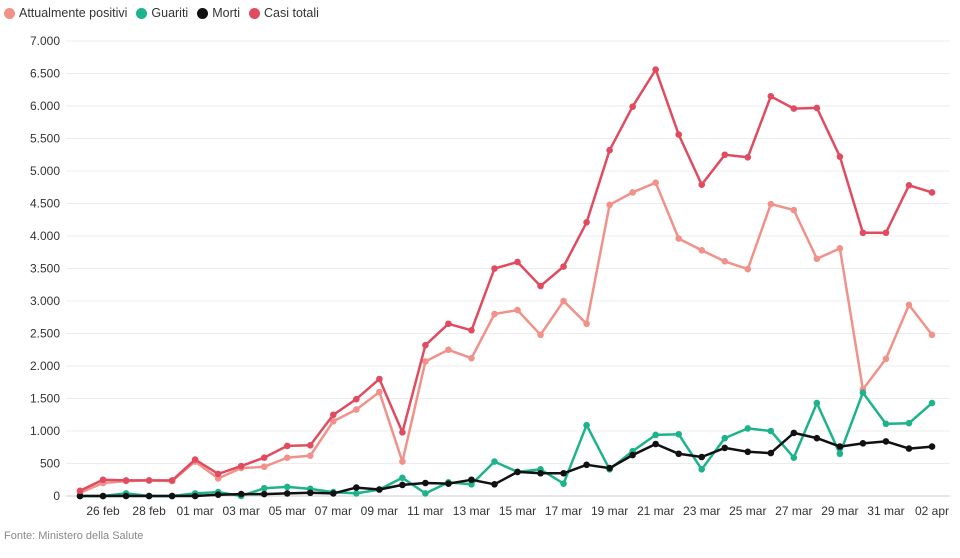  Describe the element at coordinates (45, 301) in the screenshot. I see `y-tick-label: 3.000` at that location.